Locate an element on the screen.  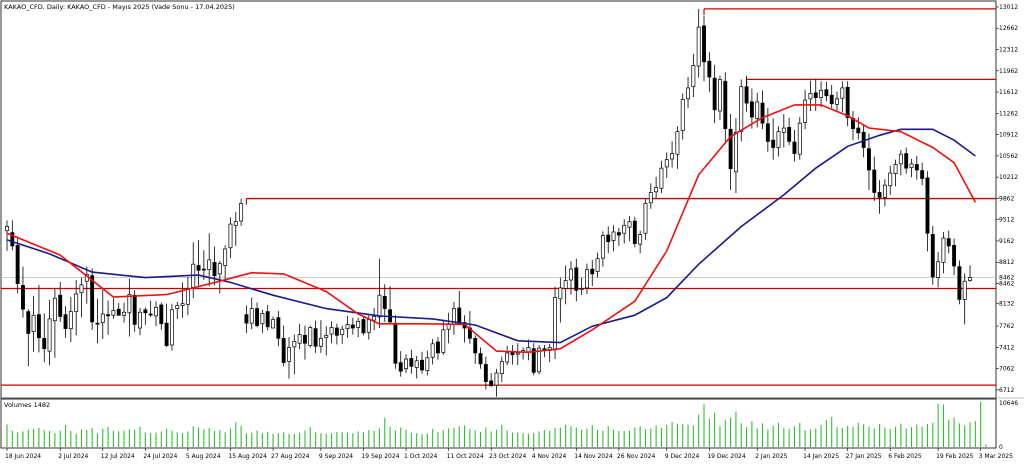
volume-bars is located at coordinates (496, 424).